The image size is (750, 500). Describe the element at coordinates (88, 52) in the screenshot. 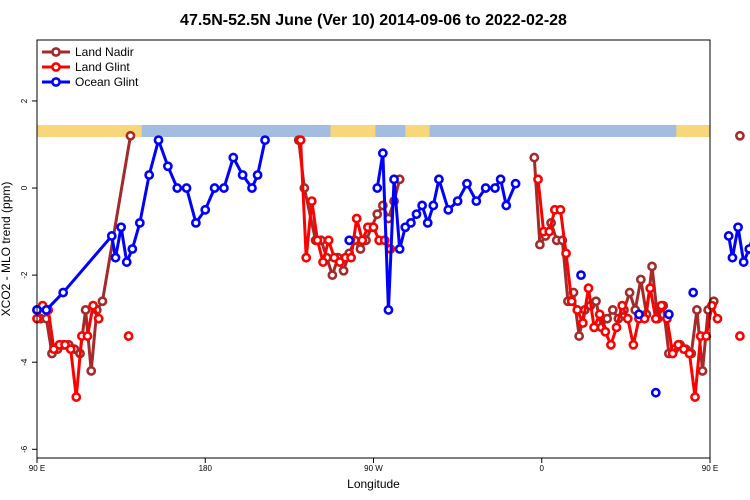

I see `legend-item-land-nadir: Land Nadir` at that location.